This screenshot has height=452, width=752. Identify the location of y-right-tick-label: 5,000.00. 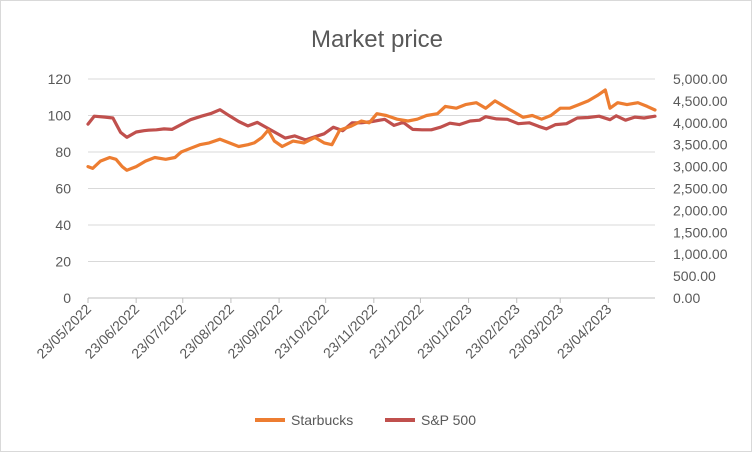
(700, 79).